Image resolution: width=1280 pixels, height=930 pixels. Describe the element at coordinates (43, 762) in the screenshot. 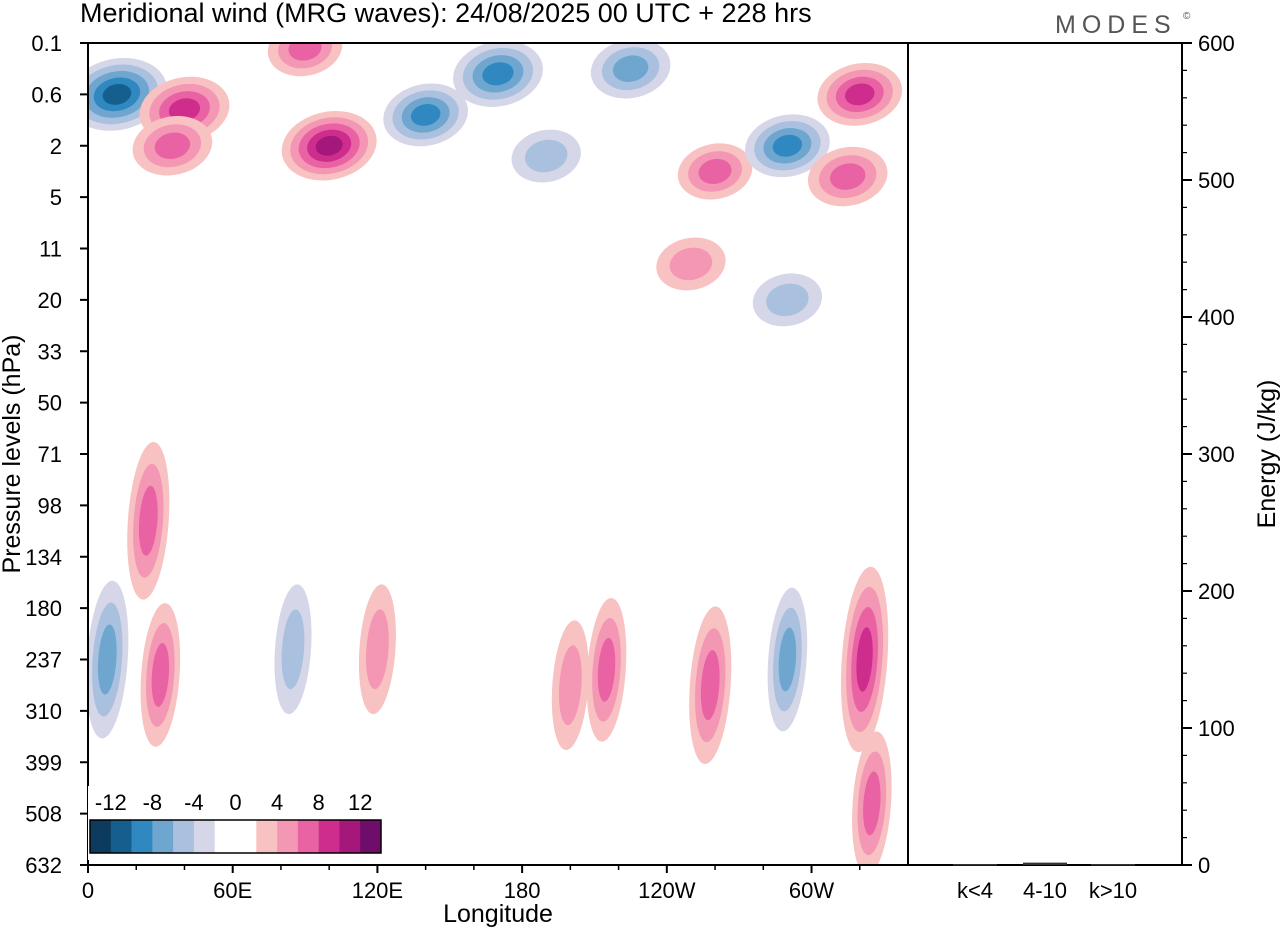

I see `pressure-tick-label: 399` at that location.